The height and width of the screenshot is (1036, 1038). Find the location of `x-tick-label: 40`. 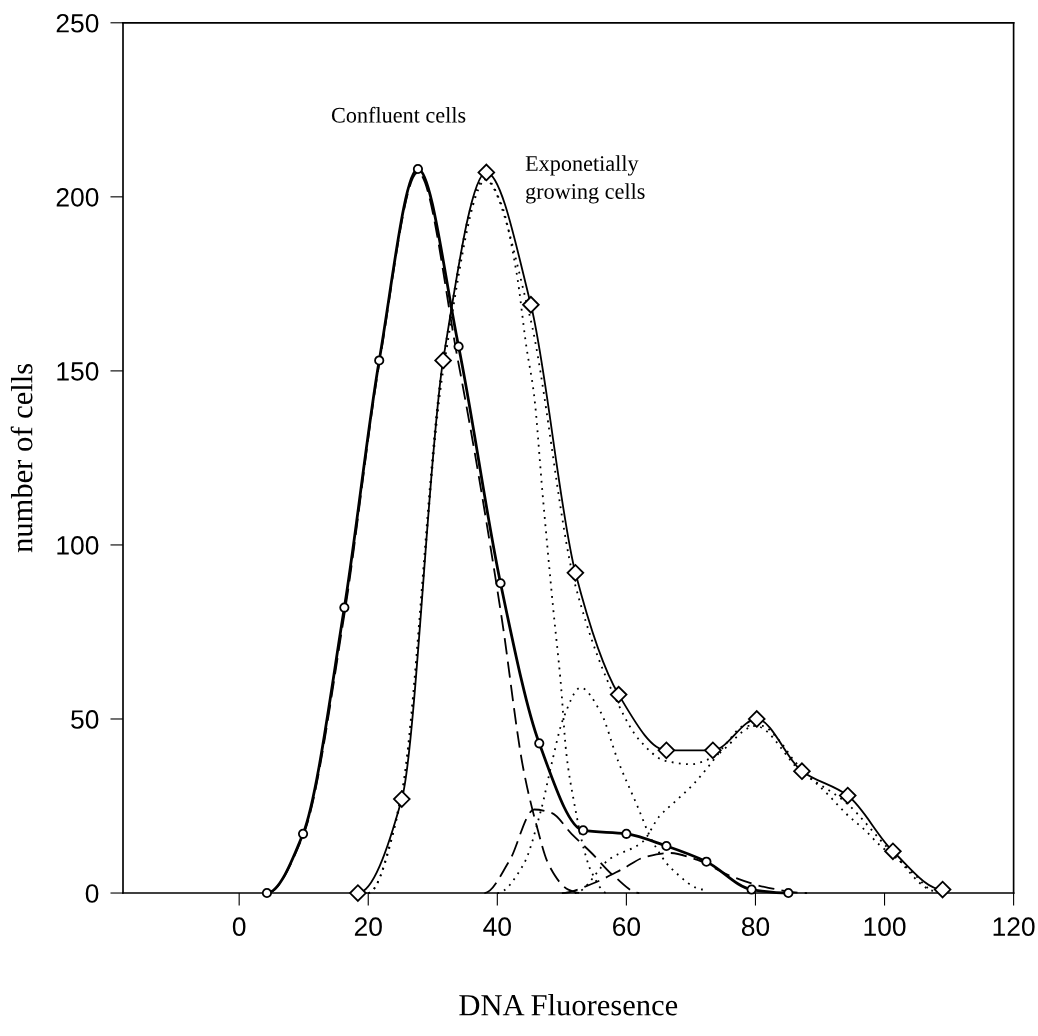

x-tick-label: 40 is located at coordinates (497, 927).